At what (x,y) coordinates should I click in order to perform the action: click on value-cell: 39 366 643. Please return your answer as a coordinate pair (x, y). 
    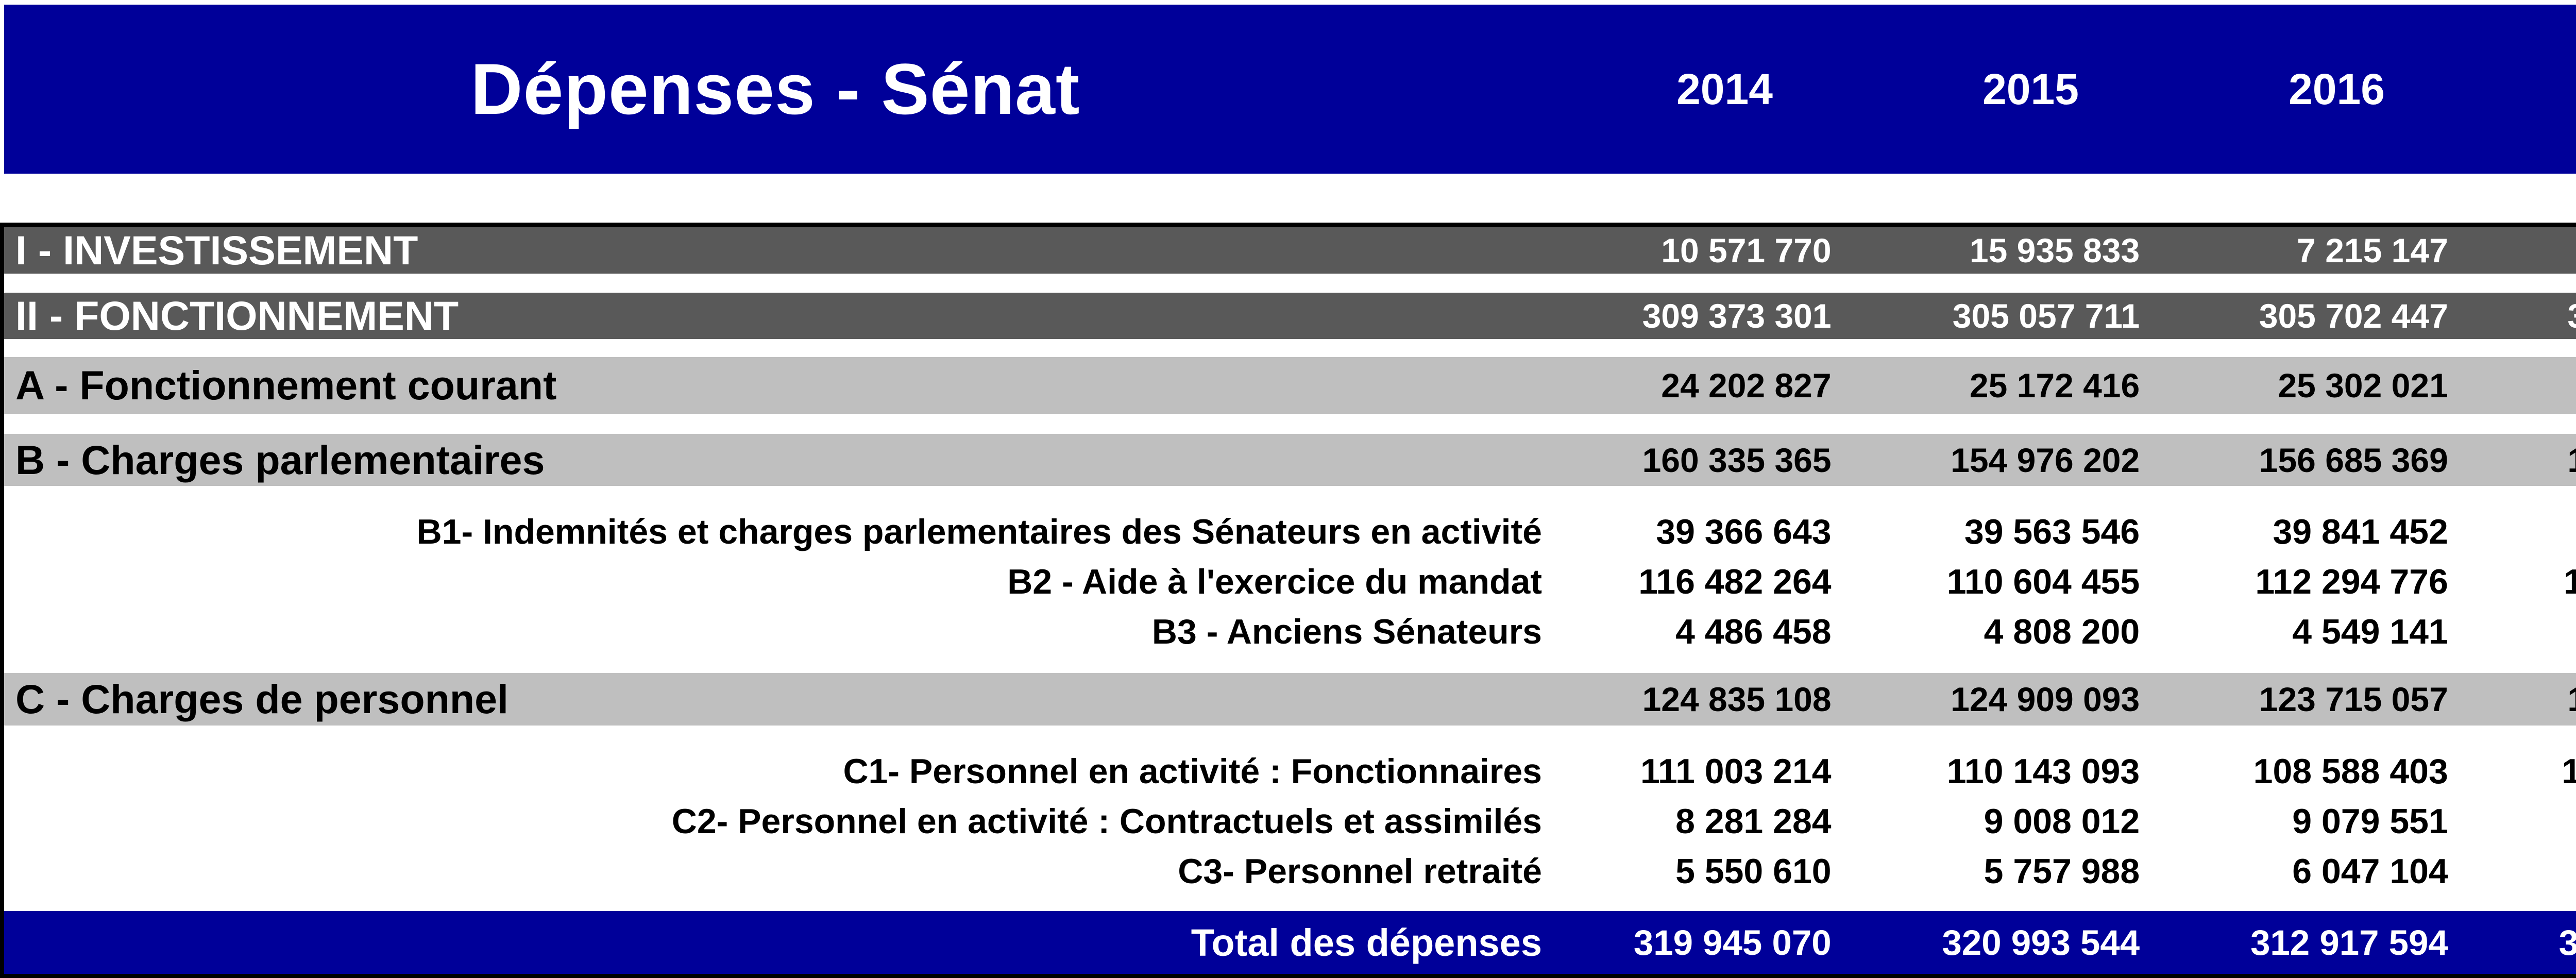
    Looking at the image, I should click on (1744, 531).